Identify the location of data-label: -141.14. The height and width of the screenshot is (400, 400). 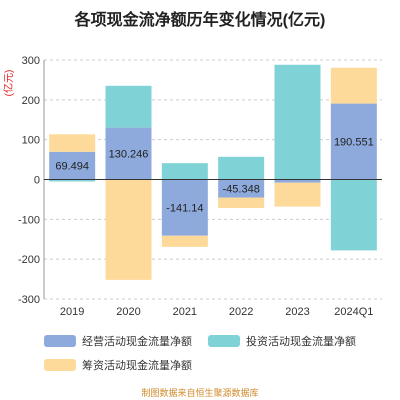
(184, 209).